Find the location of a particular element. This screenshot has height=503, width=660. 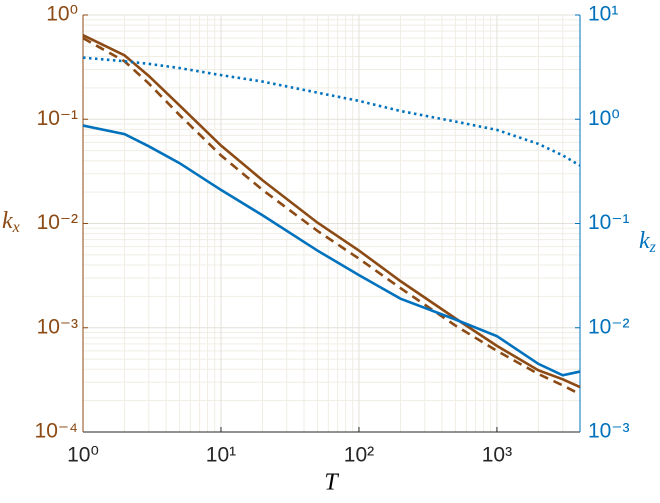

y-axis-label: kx is located at coordinates (11, 222).